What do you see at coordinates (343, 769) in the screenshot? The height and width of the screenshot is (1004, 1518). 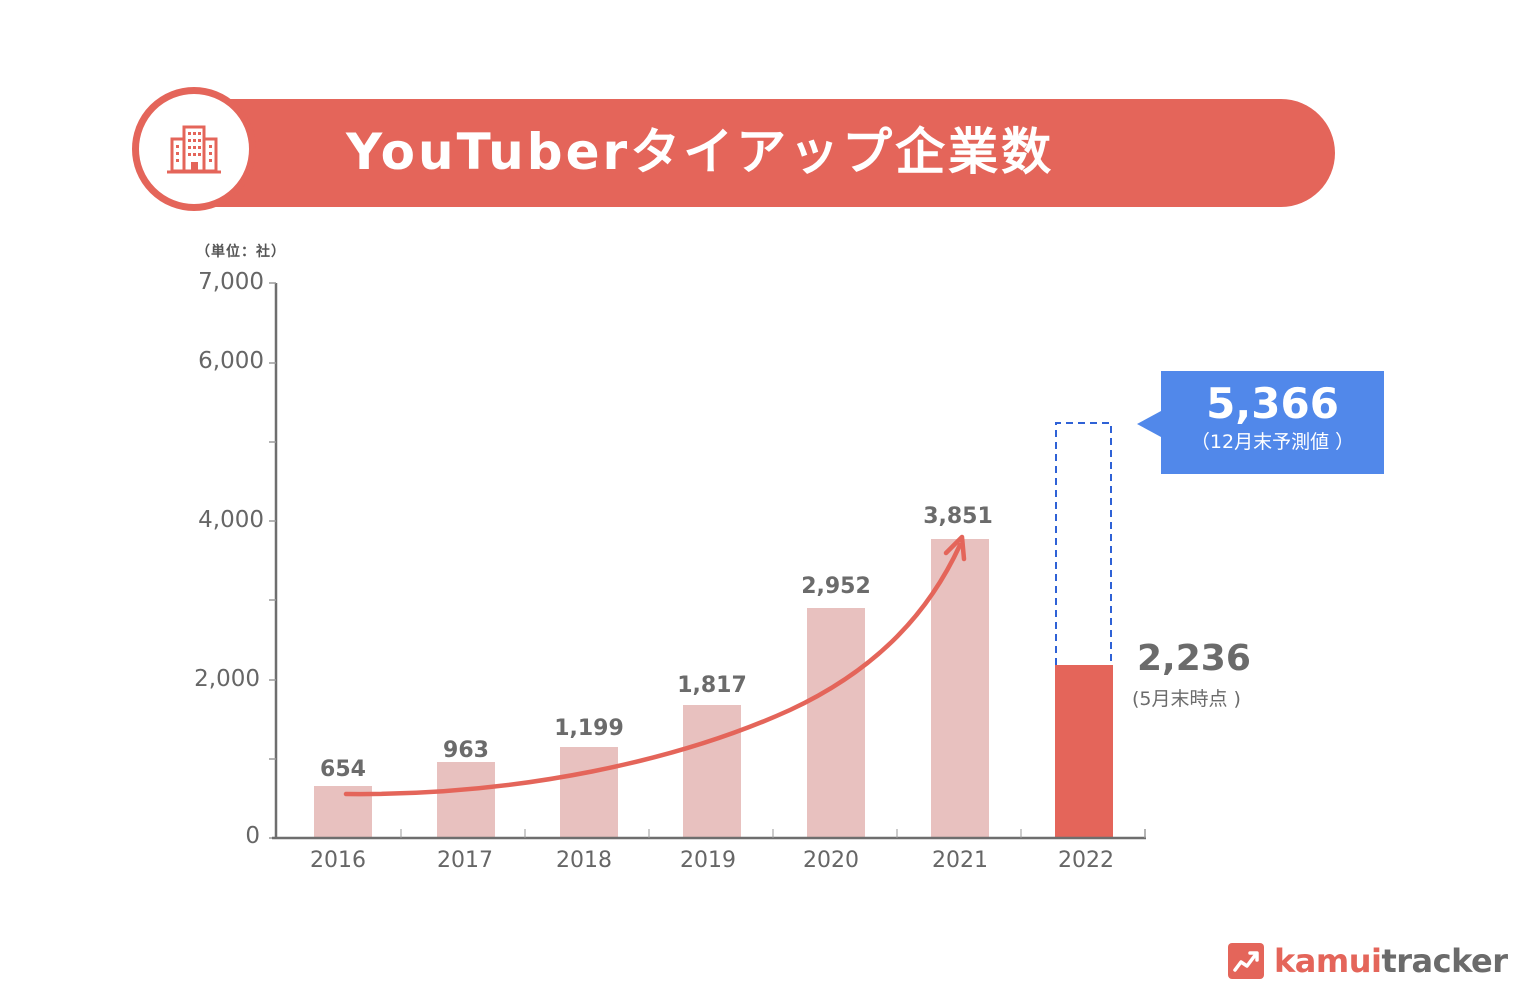 I see `value-label-2016: 654` at bounding box center [343, 769].